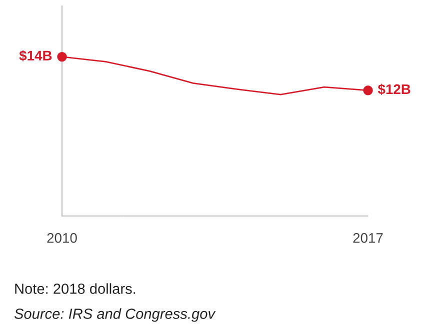 The image size is (437, 333). What do you see at coordinates (75, 288) in the screenshot?
I see `text: Note: 2018 dollars.` at bounding box center [75, 288].